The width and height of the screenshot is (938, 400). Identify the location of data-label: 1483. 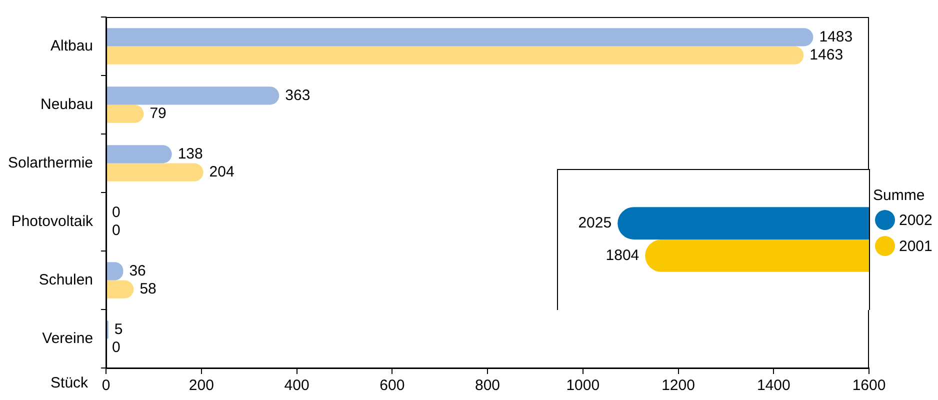
(836, 37).